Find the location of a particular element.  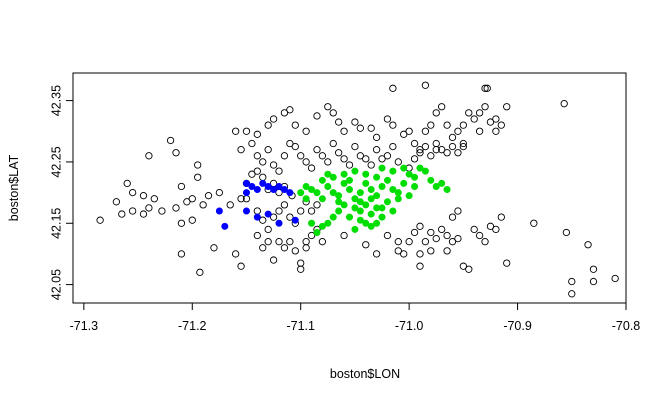

x-tick-label: -71.1 is located at coordinates (300, 326).